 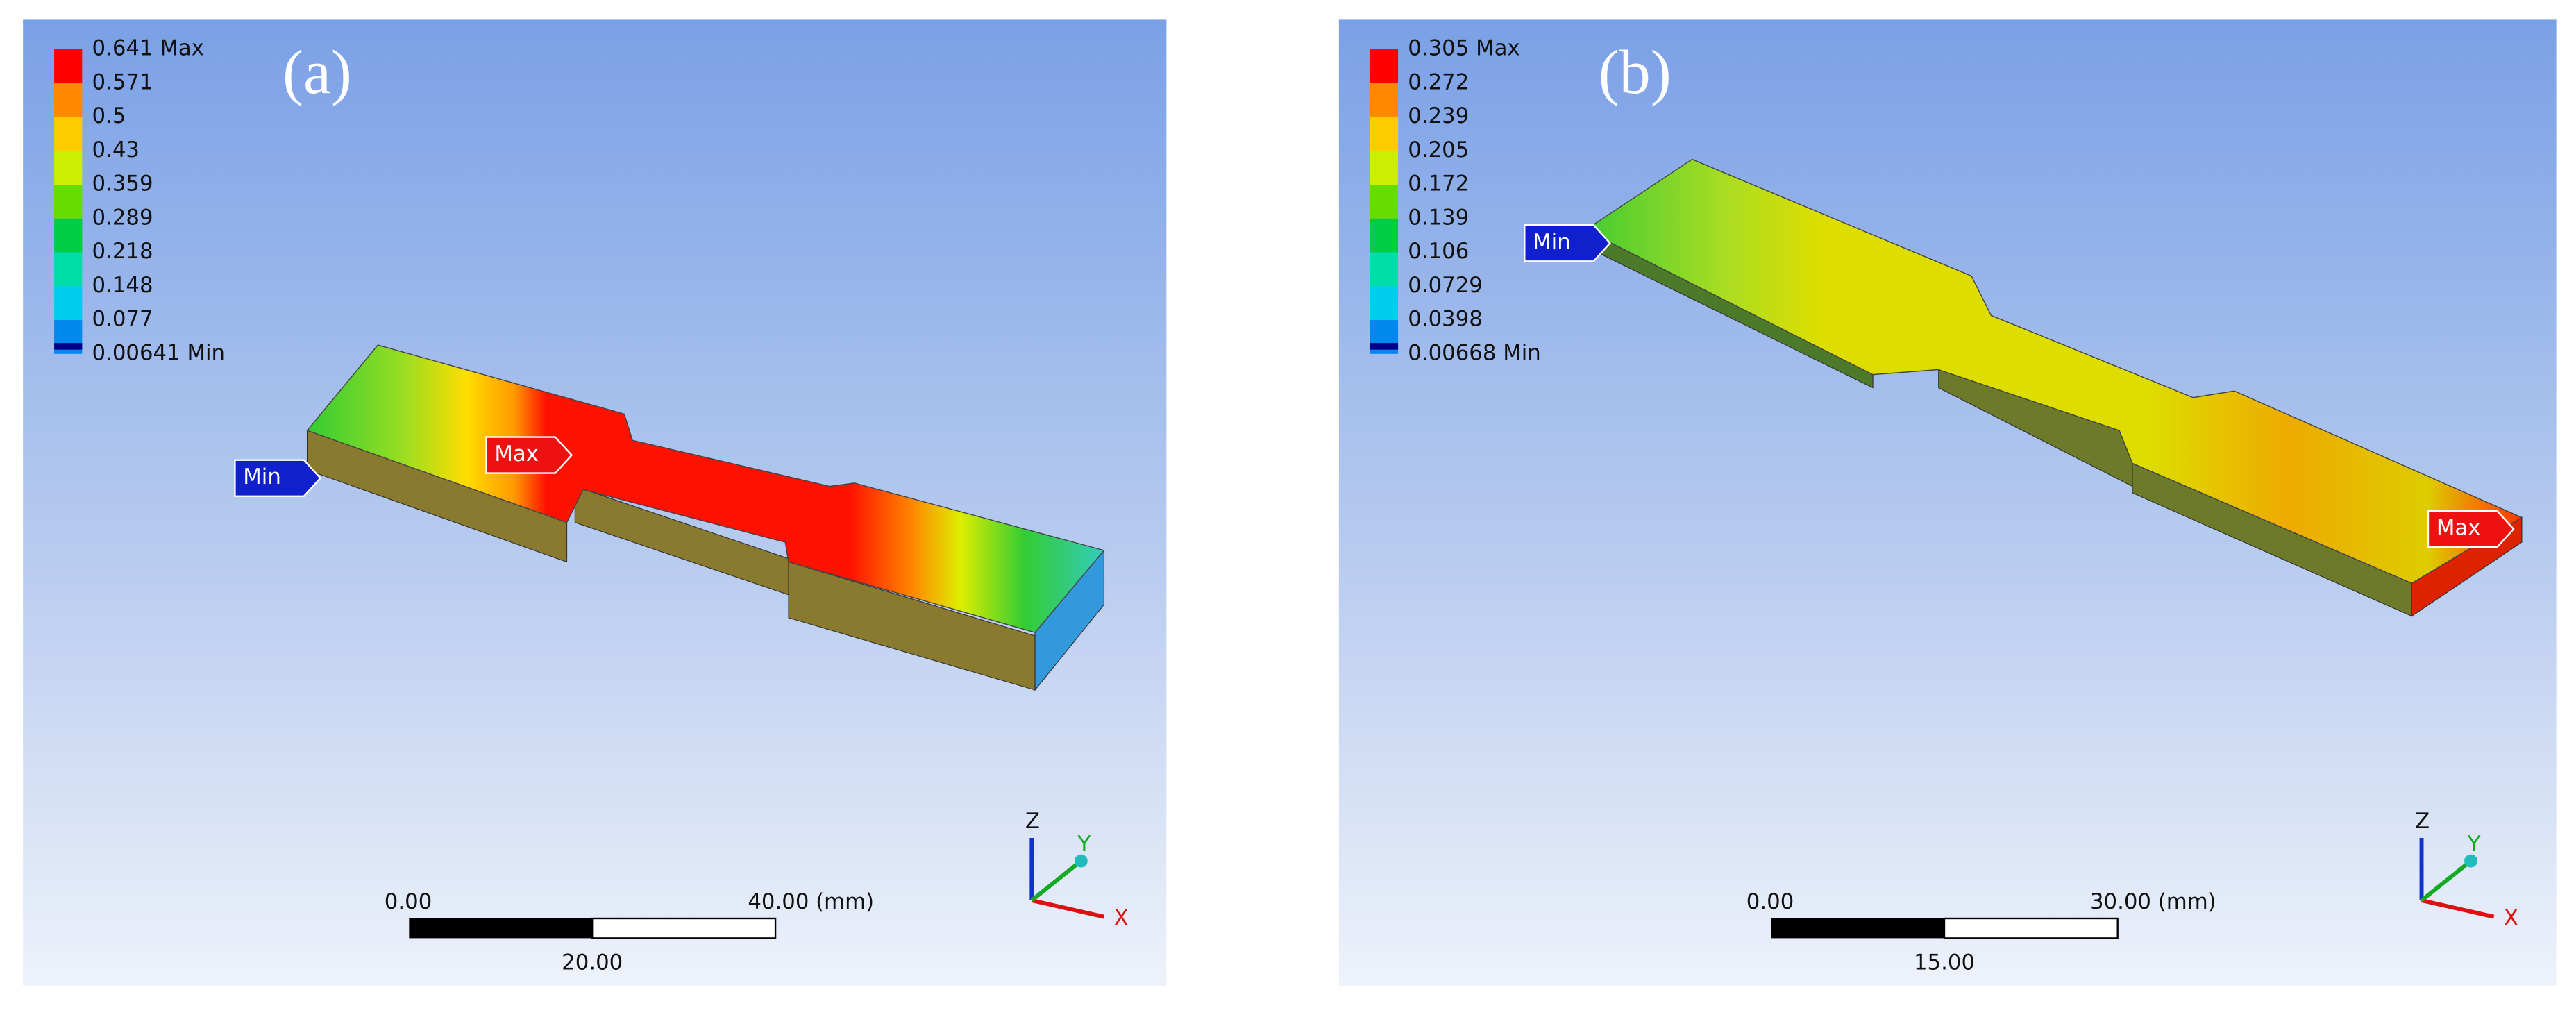 I want to click on legend-label: 0.272, so click(x=1438, y=82).